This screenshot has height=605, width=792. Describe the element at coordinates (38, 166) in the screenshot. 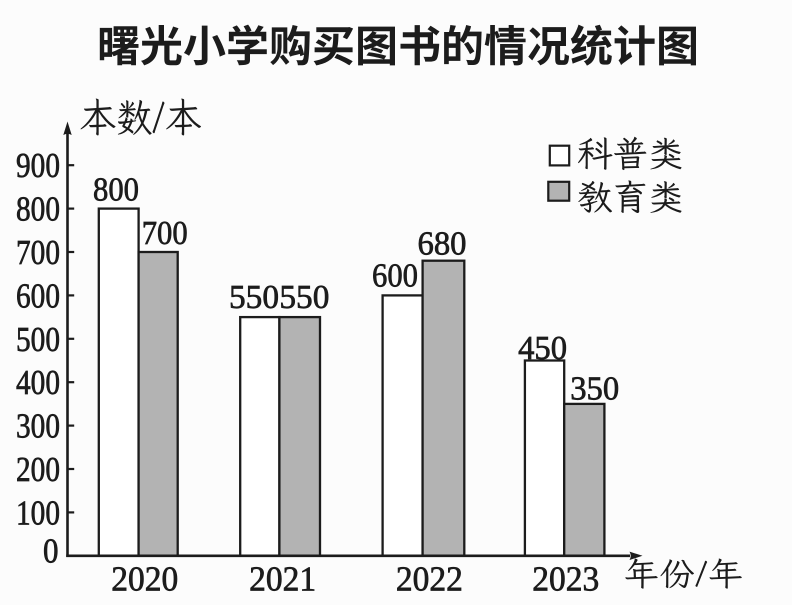

I see `svg-text: 900` at that location.